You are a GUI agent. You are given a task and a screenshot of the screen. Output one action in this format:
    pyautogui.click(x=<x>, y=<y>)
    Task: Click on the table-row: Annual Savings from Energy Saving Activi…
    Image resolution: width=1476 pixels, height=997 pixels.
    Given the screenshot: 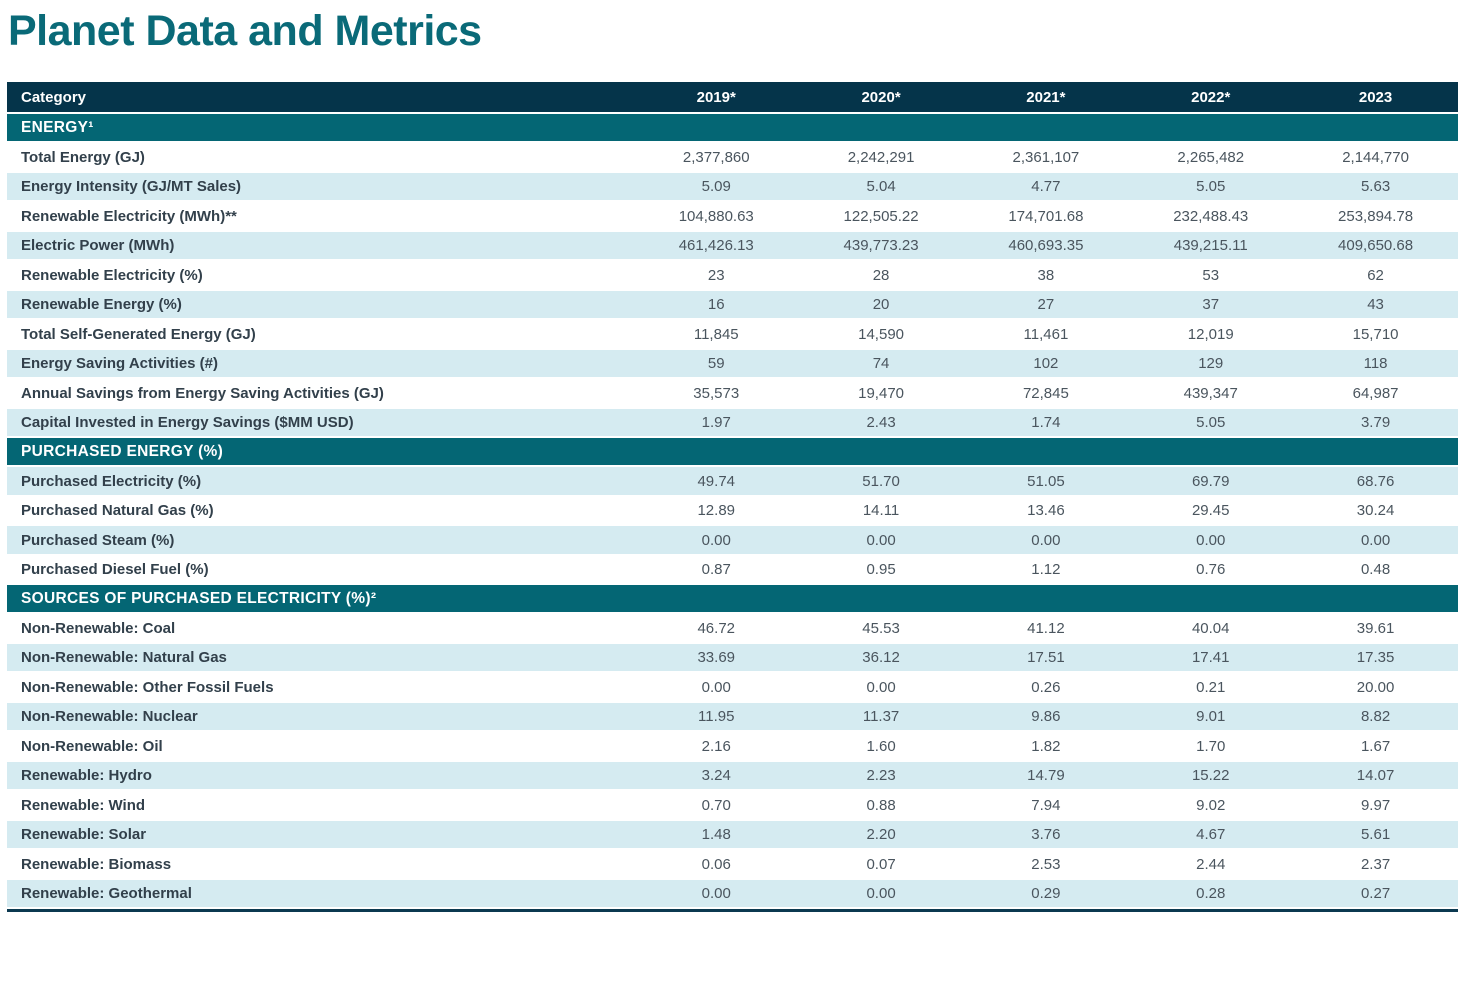 What is the action you would take?
    pyautogui.click(x=732, y=393)
    